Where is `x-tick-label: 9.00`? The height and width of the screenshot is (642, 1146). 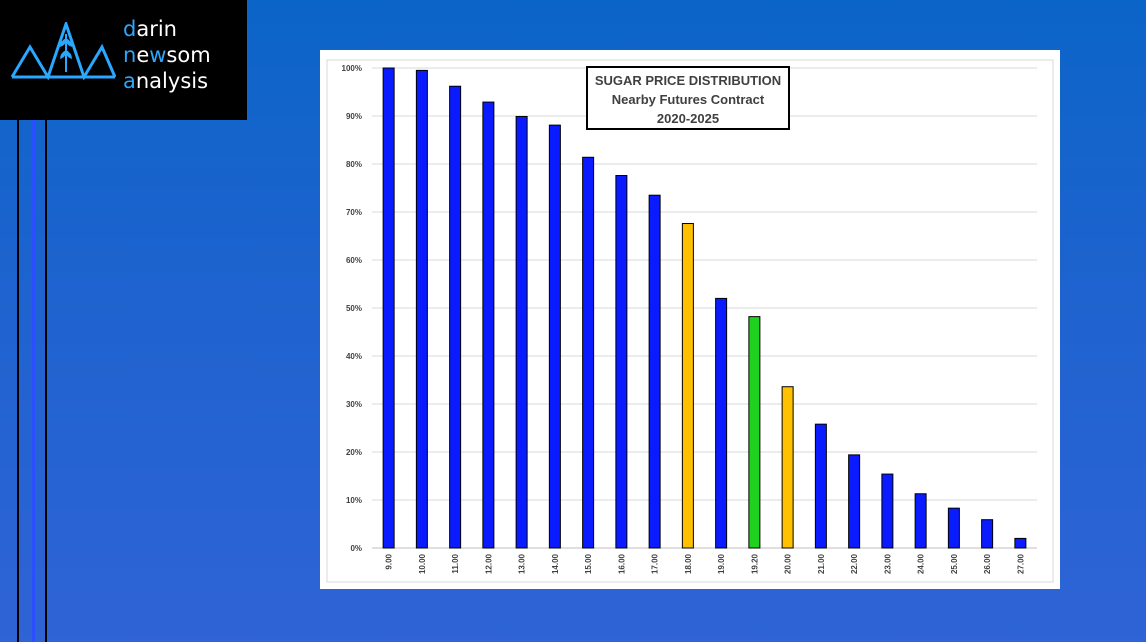
x-tick-label: 9.00 is located at coordinates (389, 561).